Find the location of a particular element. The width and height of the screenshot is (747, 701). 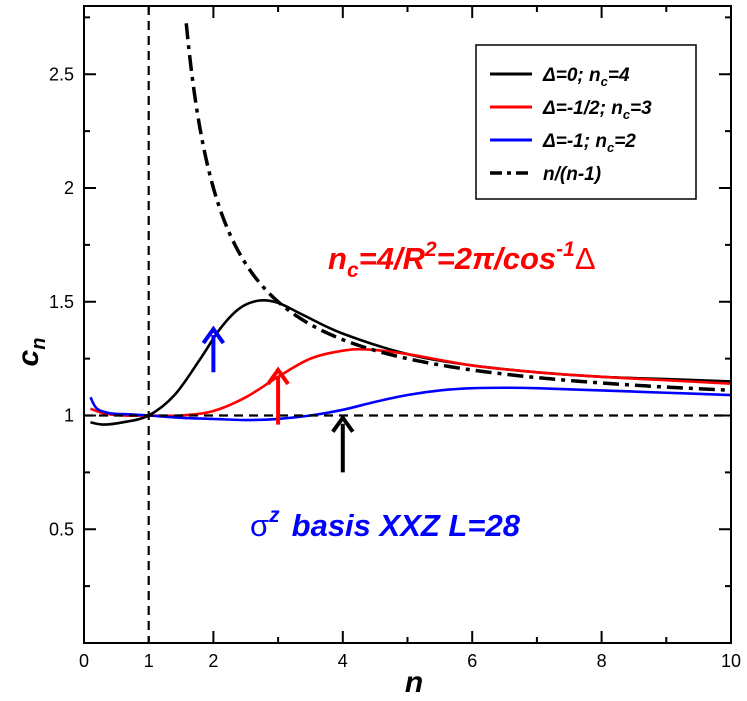

formula-annotation: nc=4/R2=2π/cos-1Δ is located at coordinates (462, 260).